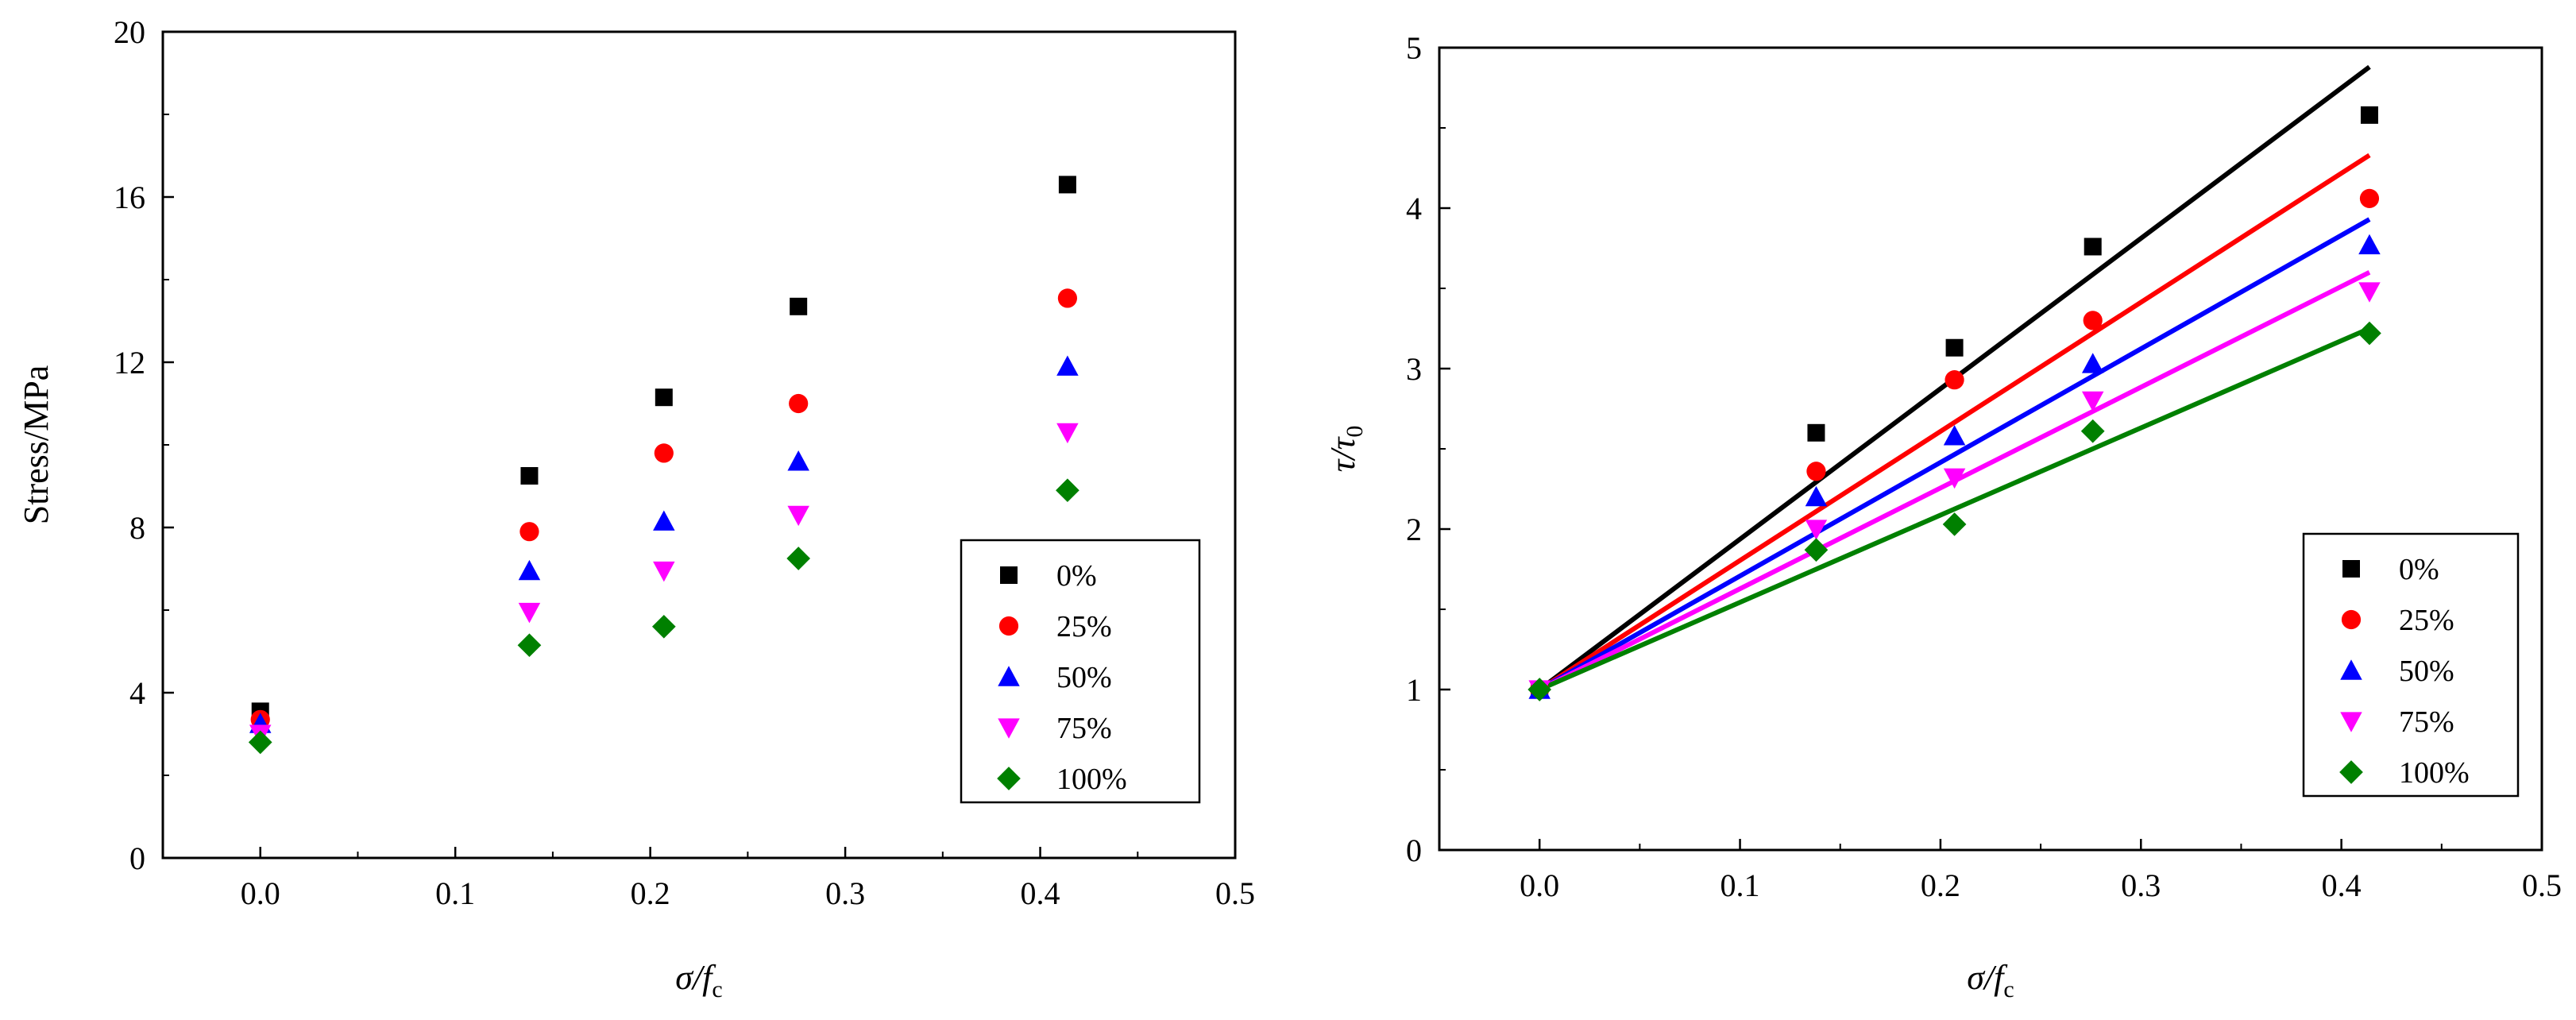 Image resolution: width=2576 pixels, height=1020 pixels. I want to click on y-tick-label: 2, so click(1414, 529).